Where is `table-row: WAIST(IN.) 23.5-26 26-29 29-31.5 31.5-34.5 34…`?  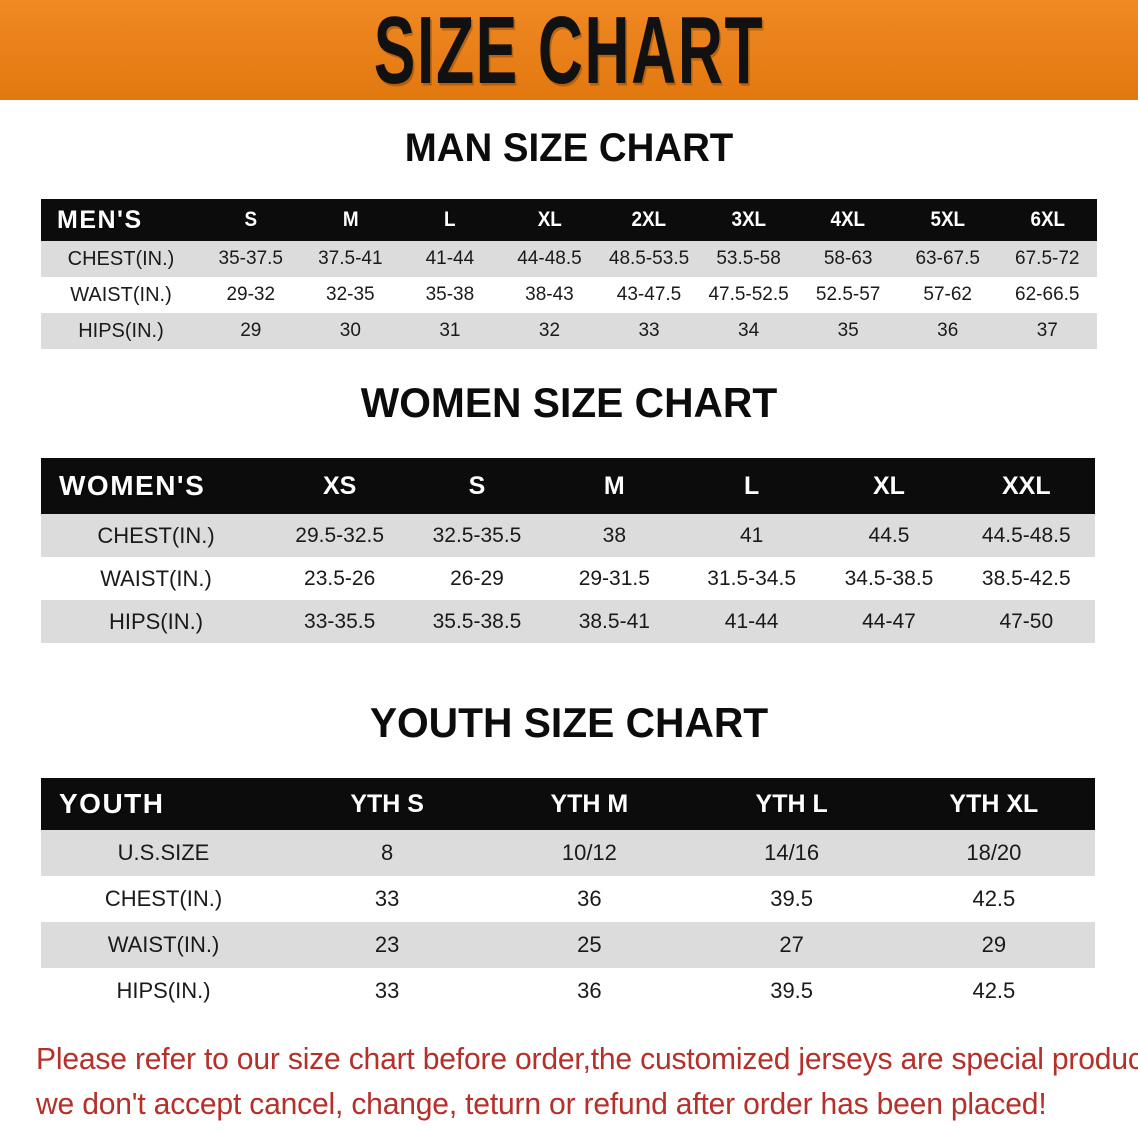 table-row: WAIST(IN.) 23.5-26 26-29 29-31.5 31.5-34.5 34… is located at coordinates (568, 578).